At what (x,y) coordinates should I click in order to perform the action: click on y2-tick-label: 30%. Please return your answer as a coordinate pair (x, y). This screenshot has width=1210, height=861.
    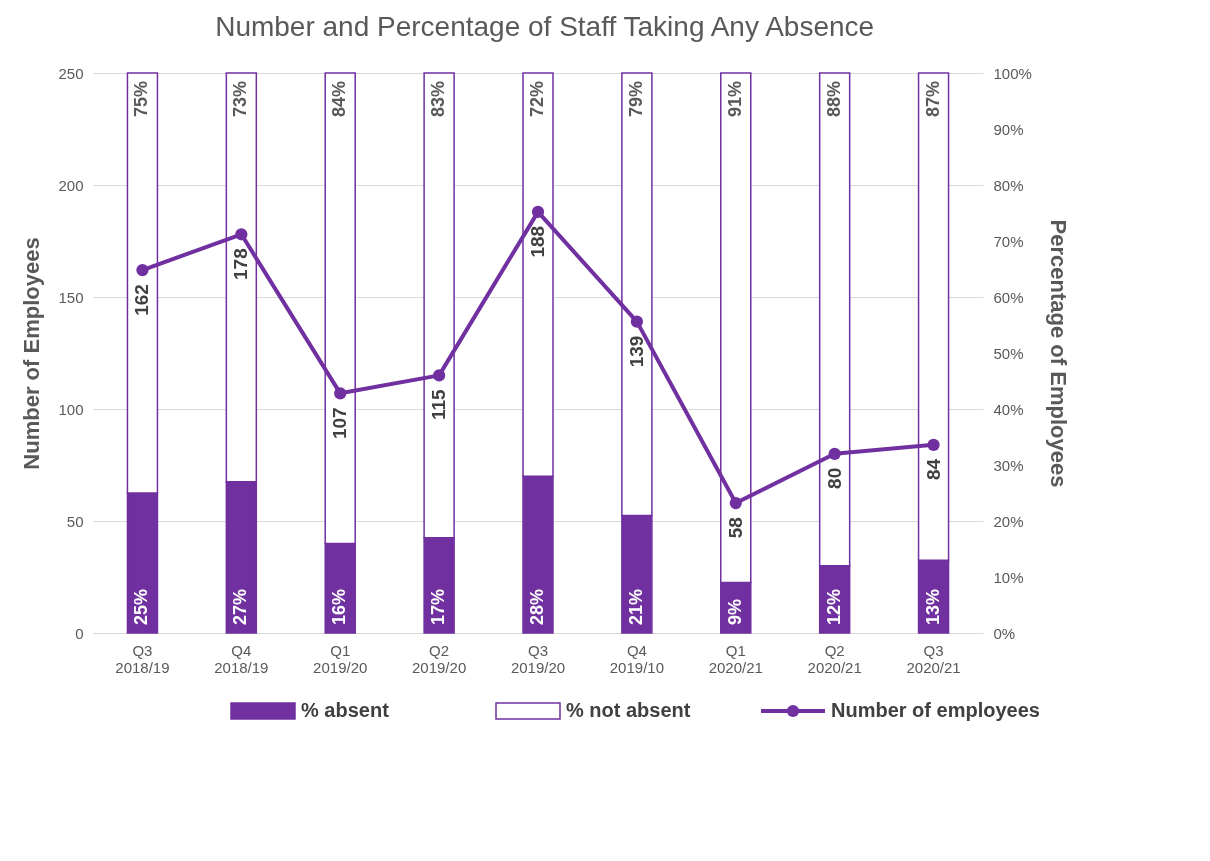
    Looking at the image, I should click on (1008, 465).